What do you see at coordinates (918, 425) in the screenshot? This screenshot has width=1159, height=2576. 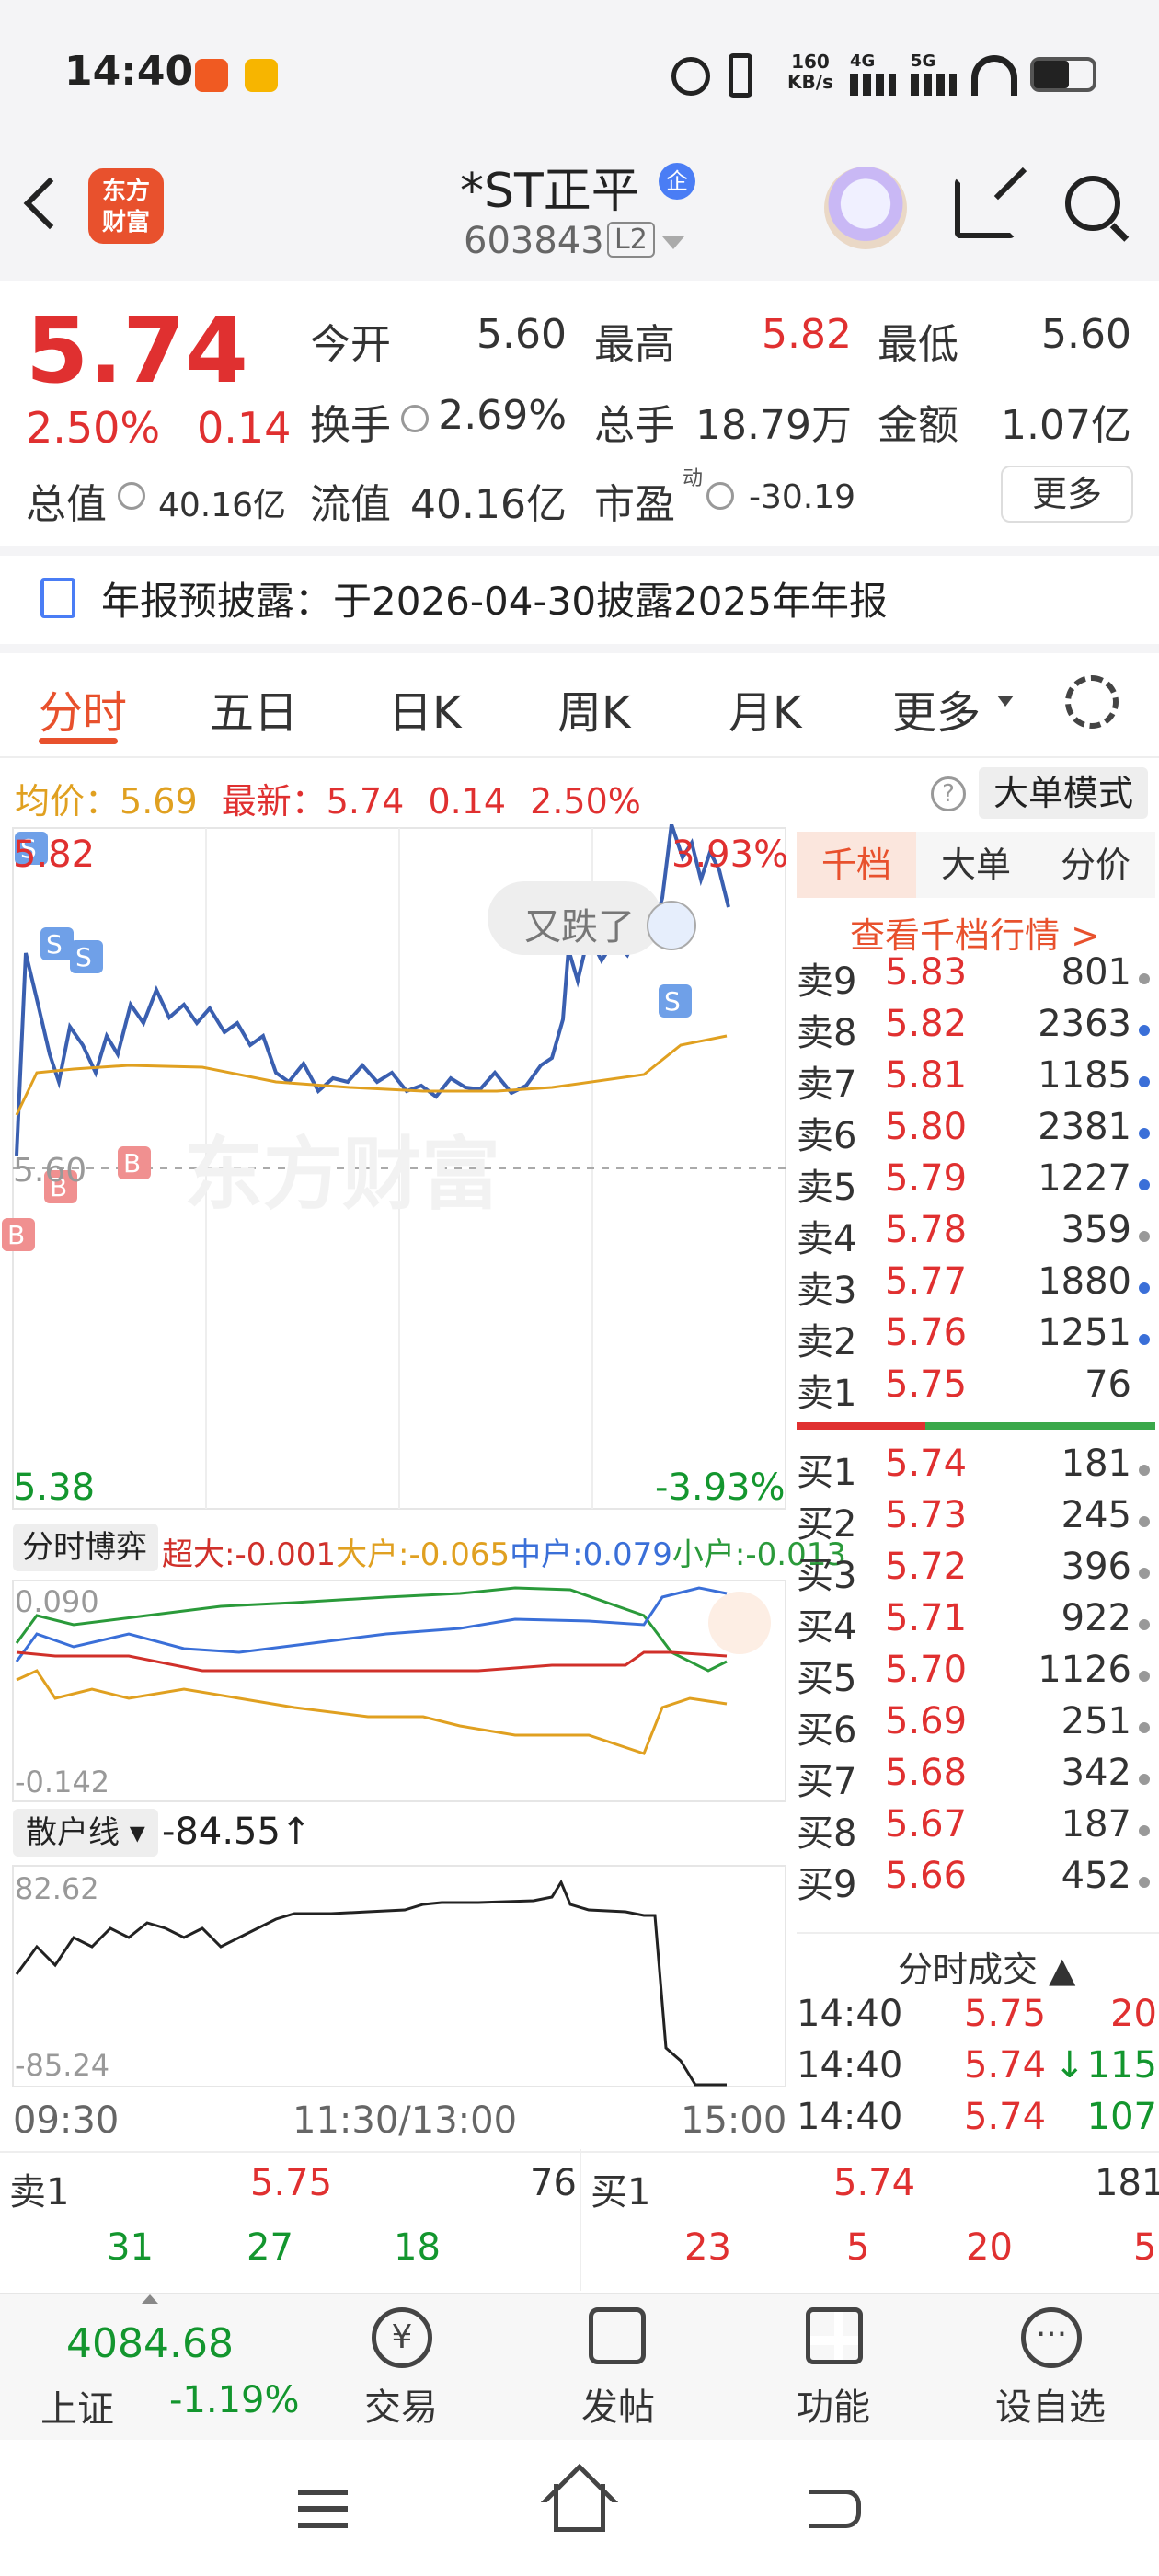 I see `amount-label: 金额` at bounding box center [918, 425].